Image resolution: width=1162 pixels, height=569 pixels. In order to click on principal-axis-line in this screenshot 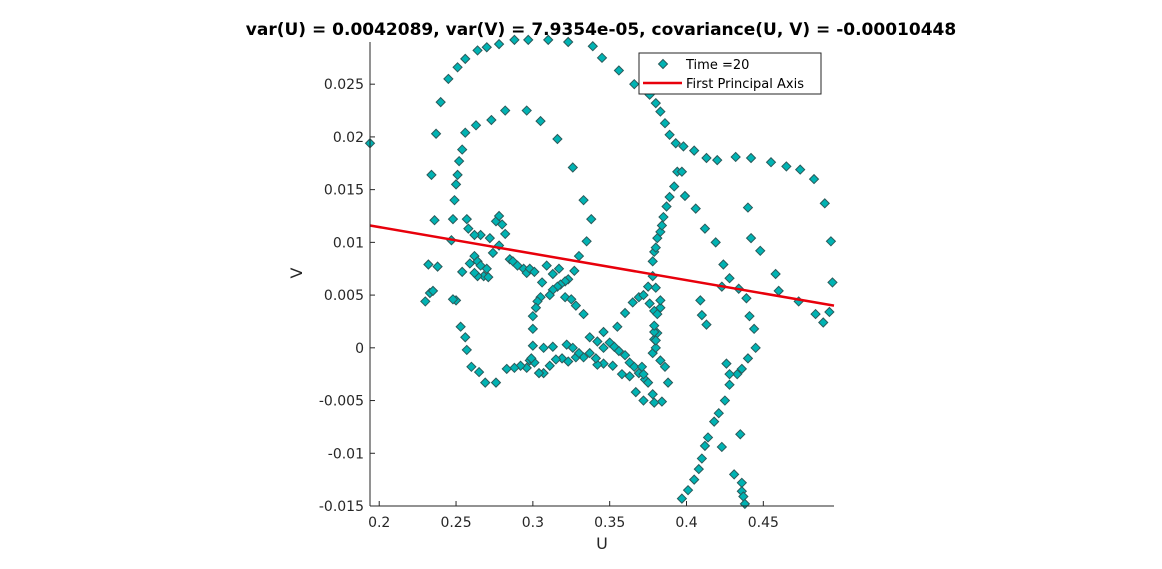, I will do `click(602, 265)`.